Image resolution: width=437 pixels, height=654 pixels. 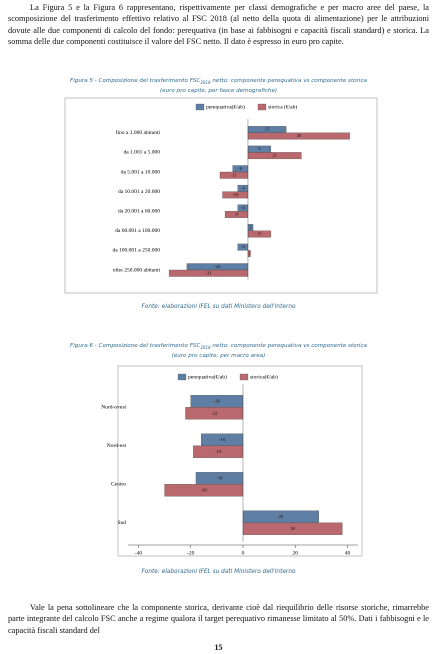 What do you see at coordinates (237, 213) in the screenshot?
I see `bar-label: -9` at bounding box center [237, 213].